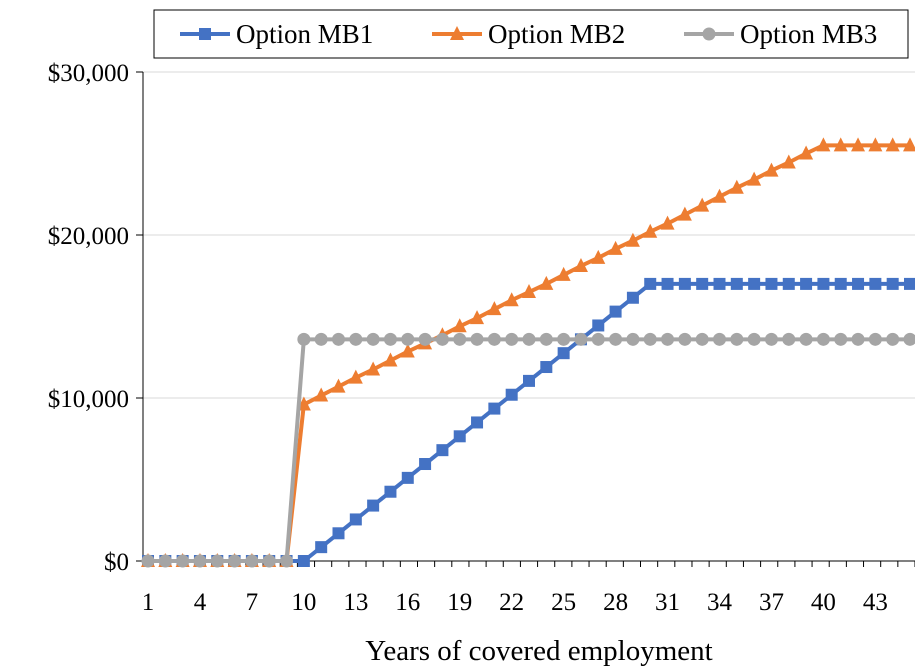 The height and width of the screenshot is (671, 915). I want to click on legend-entry: Option MB2, so click(528, 34).